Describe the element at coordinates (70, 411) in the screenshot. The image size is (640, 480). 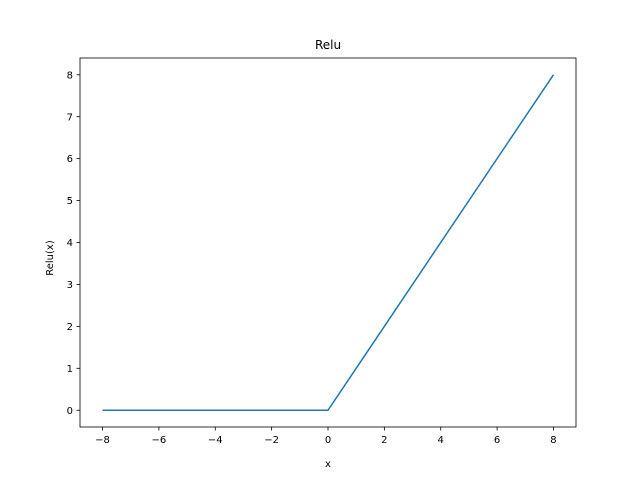
I see `y-tick-label: 0` at that location.